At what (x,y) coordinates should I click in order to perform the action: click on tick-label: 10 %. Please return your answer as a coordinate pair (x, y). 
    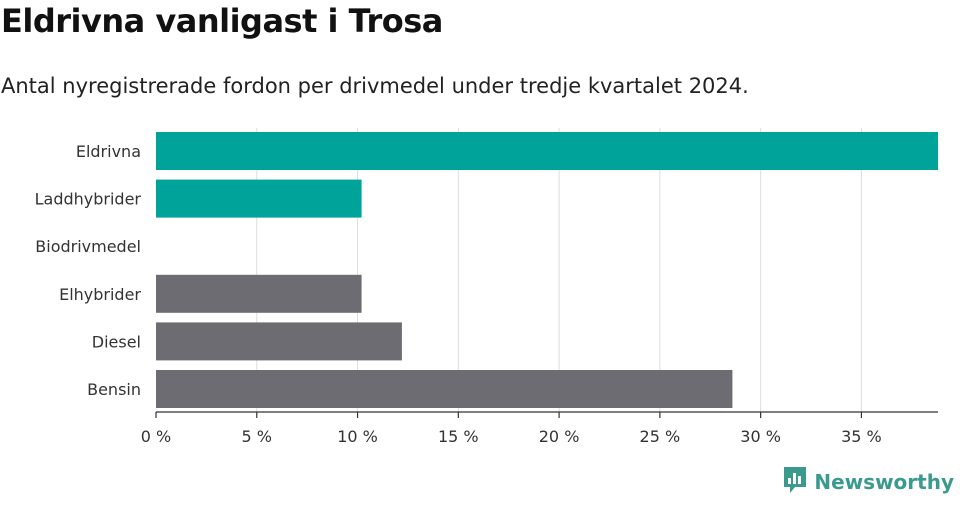
    Looking at the image, I should click on (357, 436).